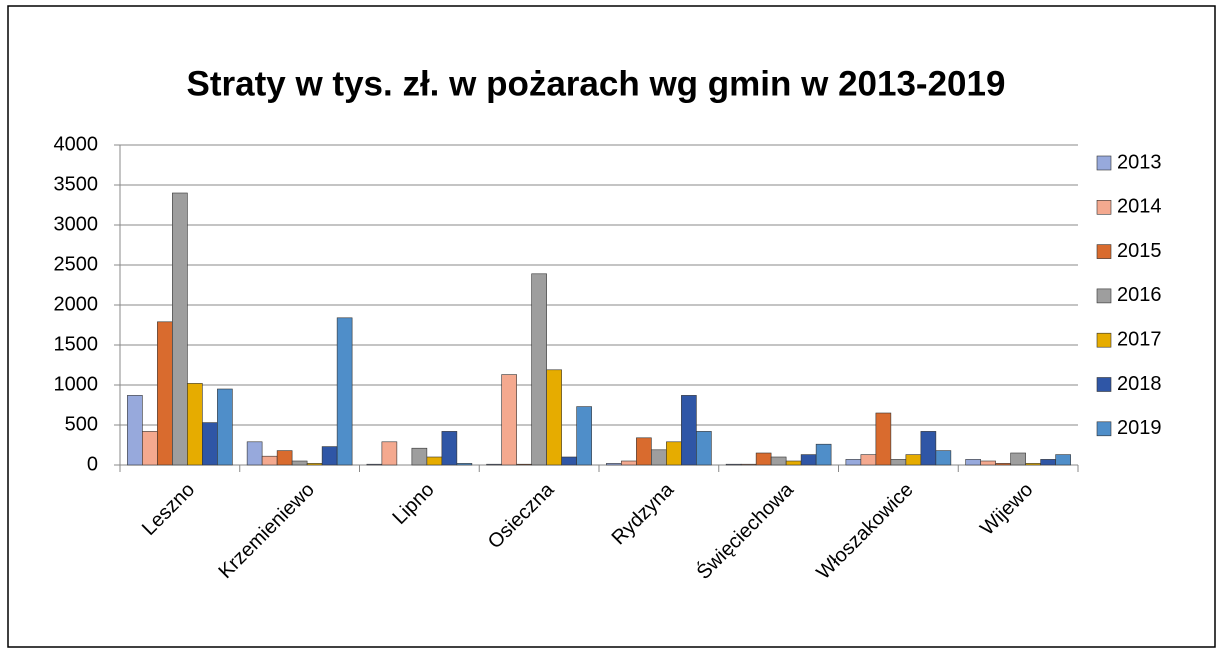  What do you see at coordinates (1139, 339) in the screenshot?
I see `legend-label: 2017` at bounding box center [1139, 339].